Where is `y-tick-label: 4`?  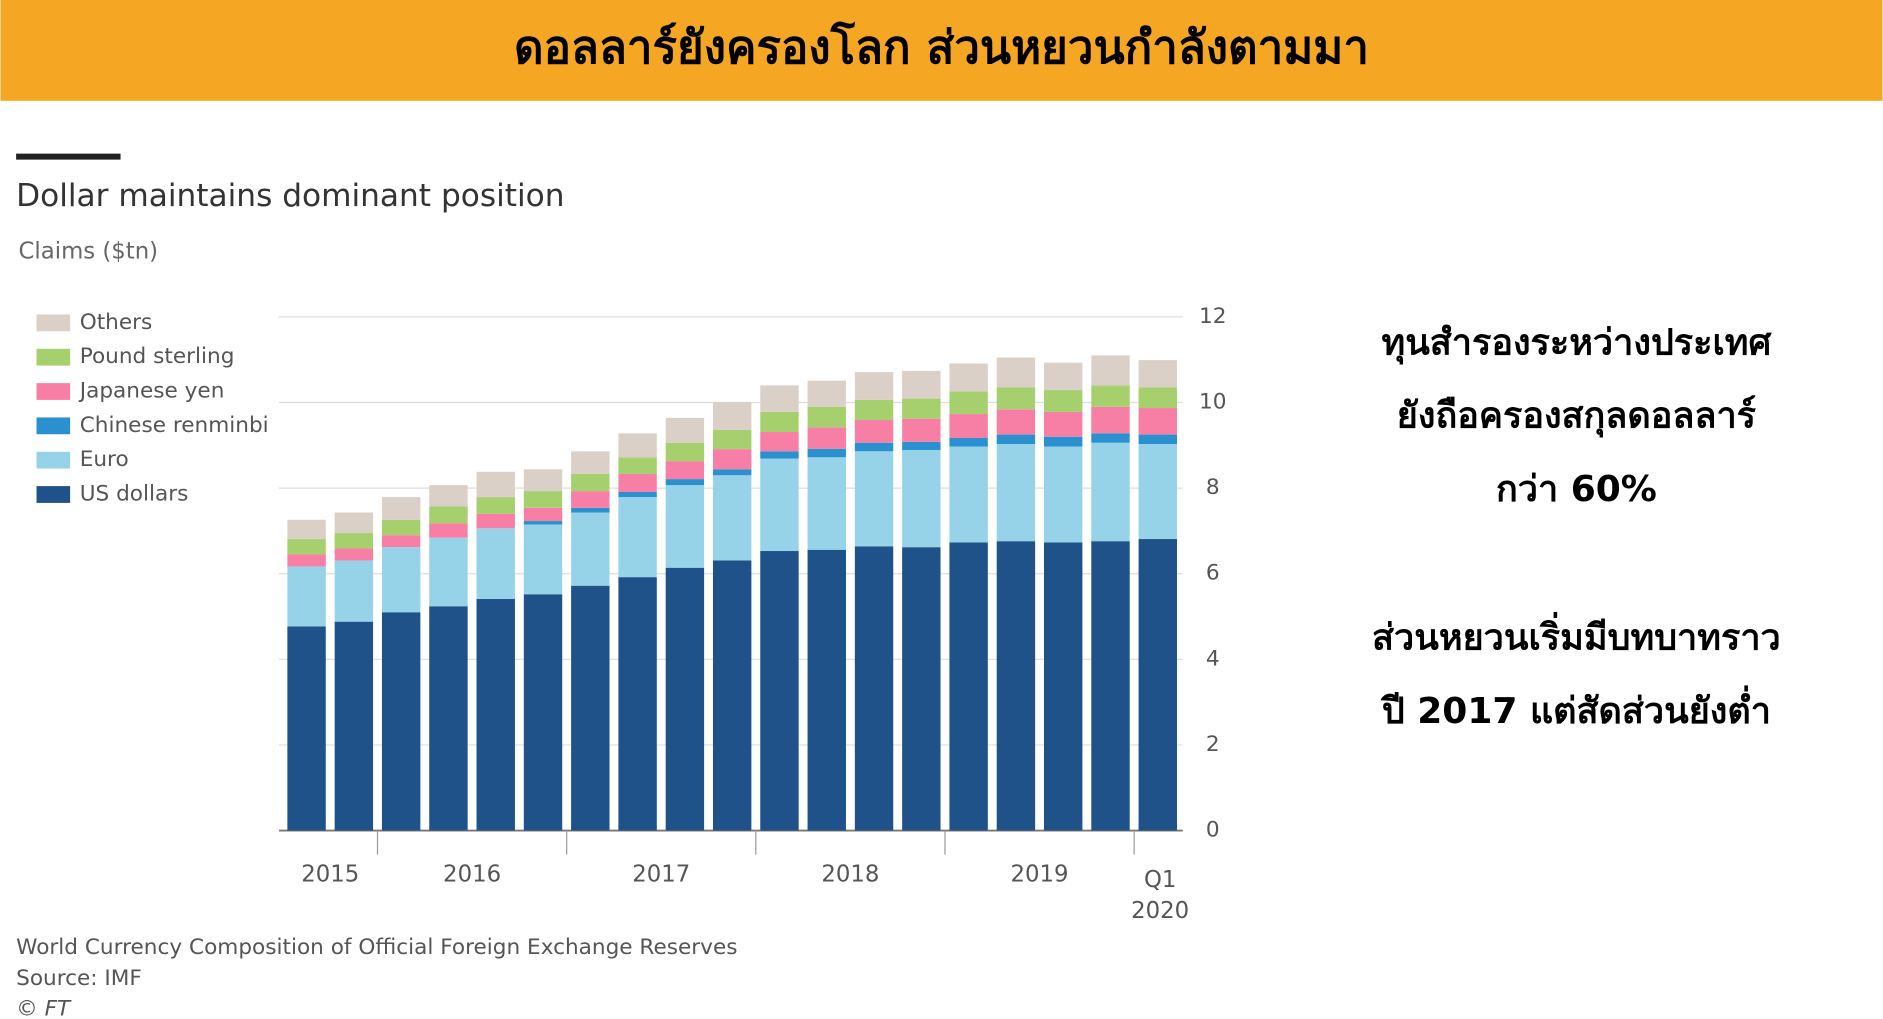 y-tick-label: 4 is located at coordinates (1213, 658).